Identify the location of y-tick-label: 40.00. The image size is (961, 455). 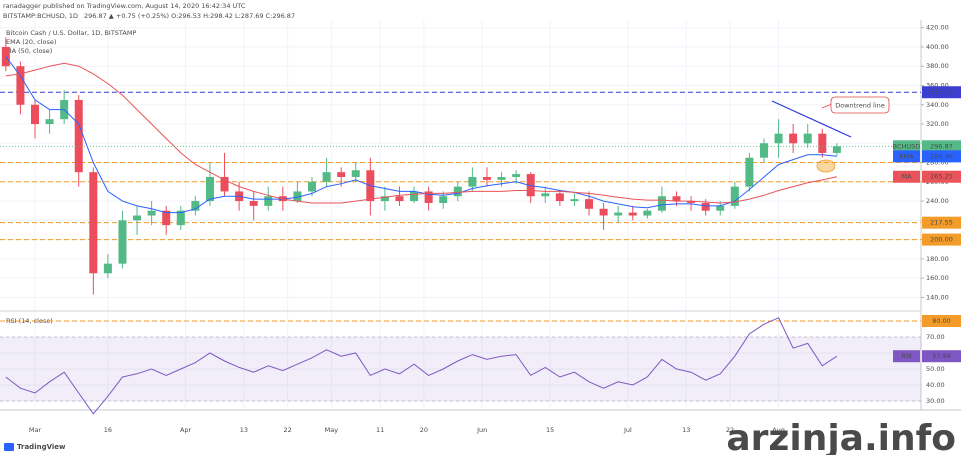
(935, 385).